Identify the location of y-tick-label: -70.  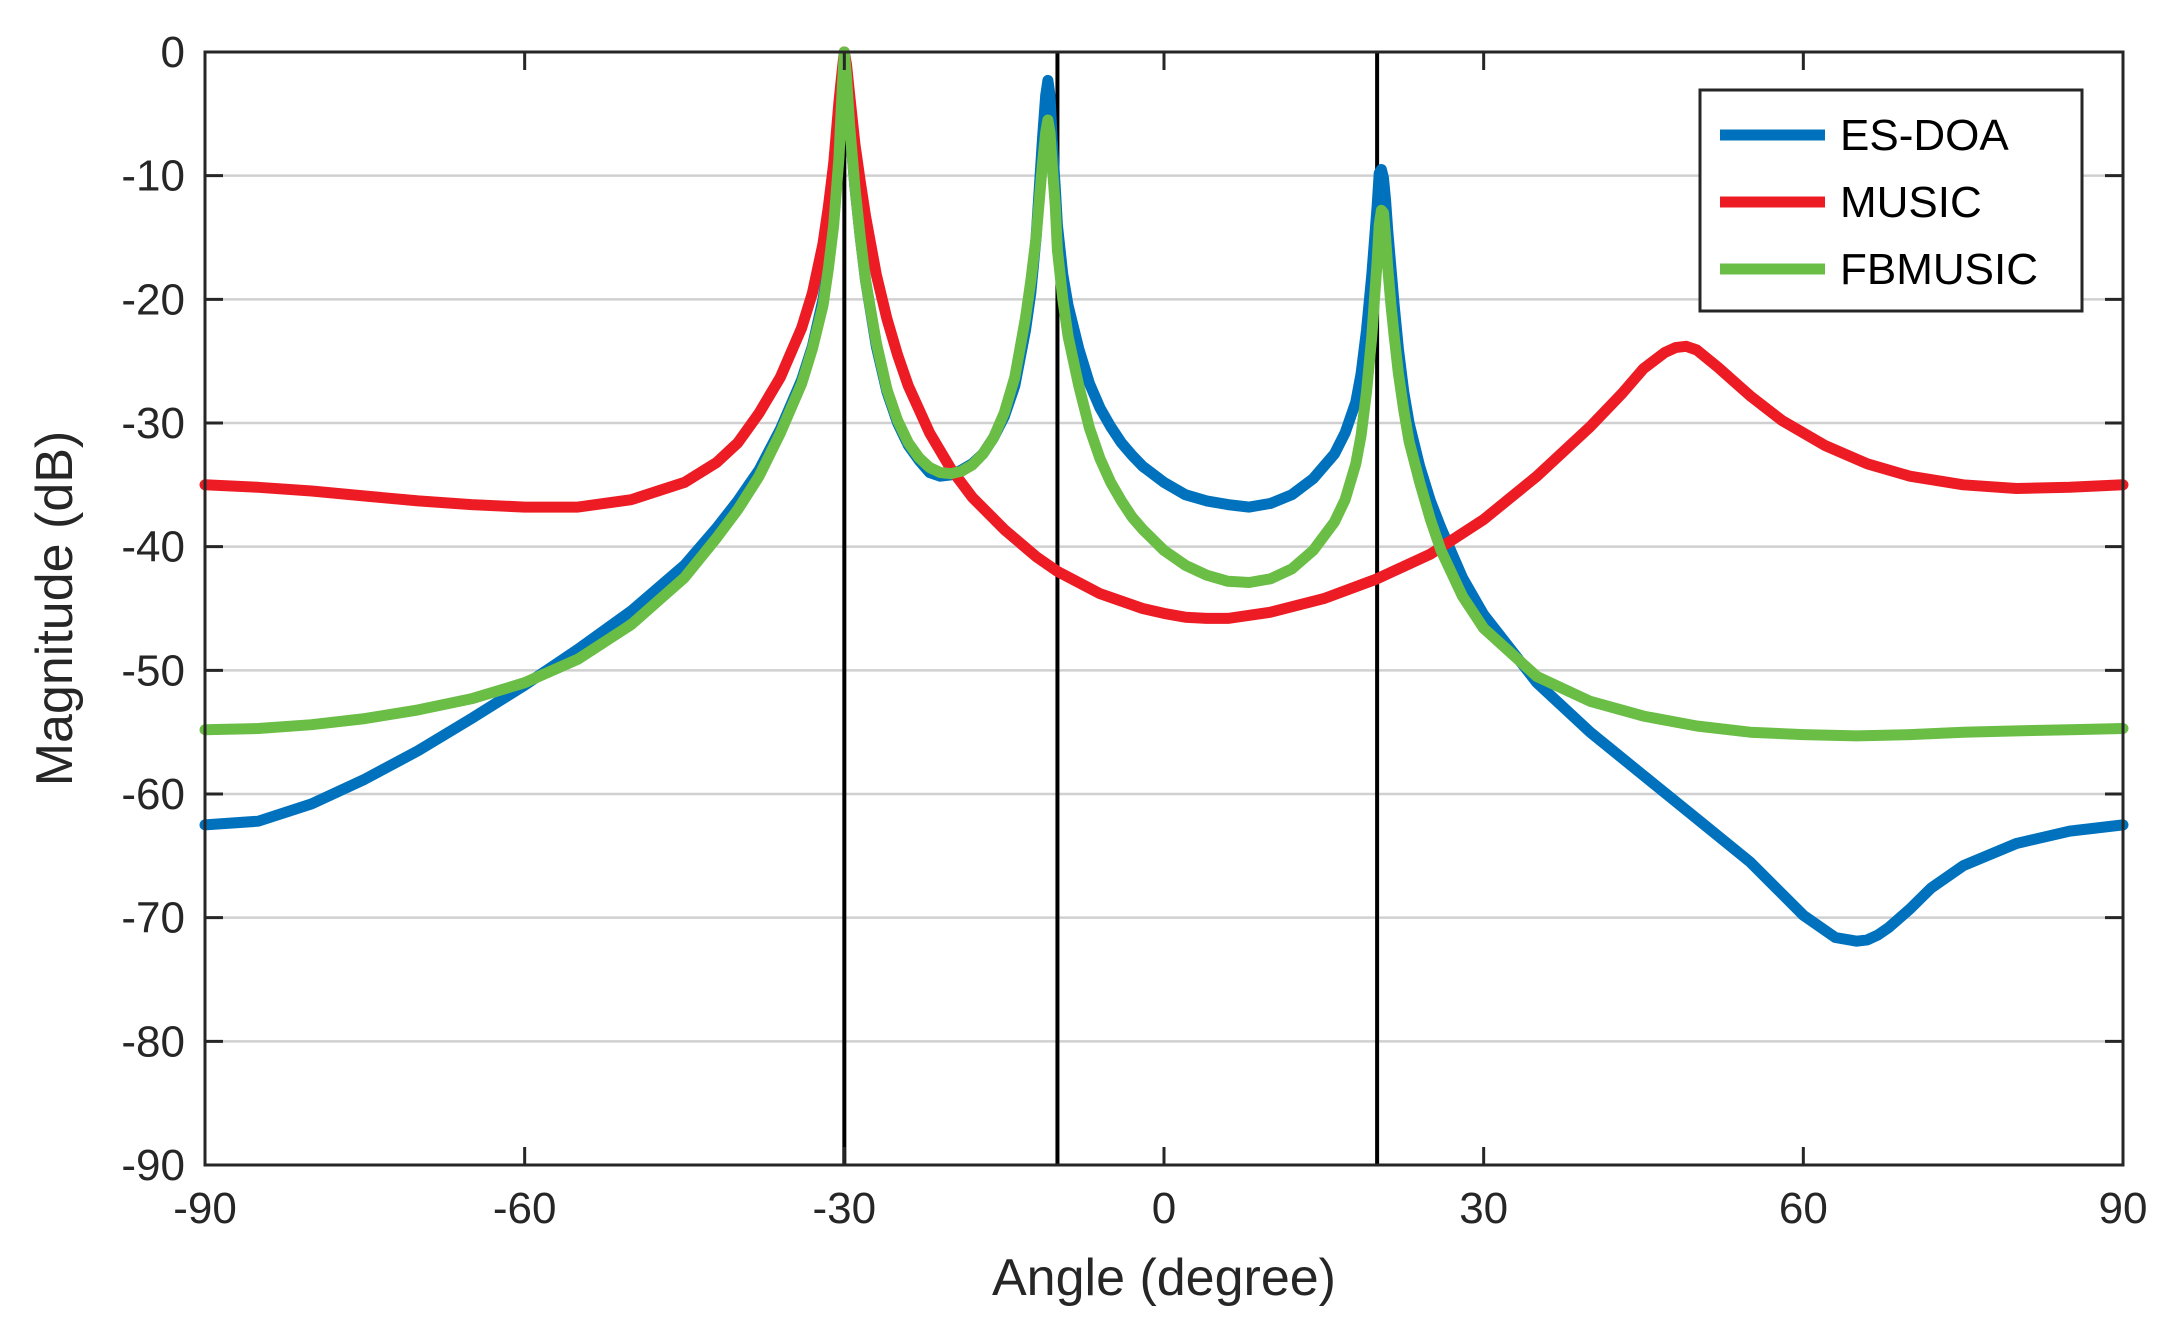
(153, 918).